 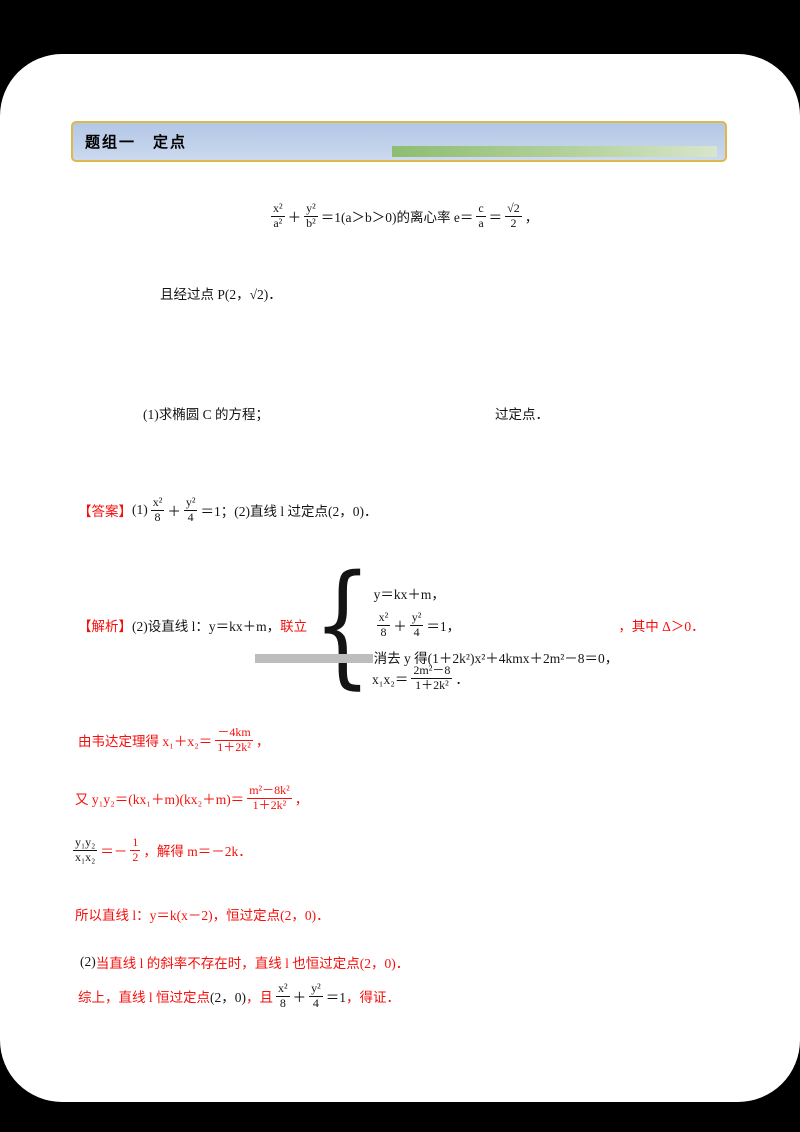 What do you see at coordinates (145, 741) in the screenshot?
I see `solution-text: 由韦达定理得 x₁＋x₂＝` at bounding box center [145, 741].